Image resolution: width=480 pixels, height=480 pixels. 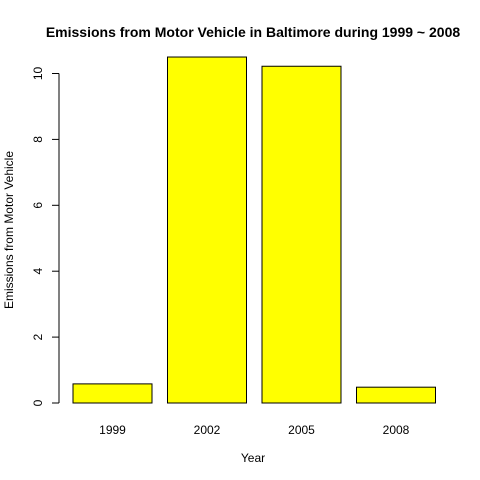 What do you see at coordinates (253, 458) in the screenshot?
I see `x-axis-label: Year` at bounding box center [253, 458].